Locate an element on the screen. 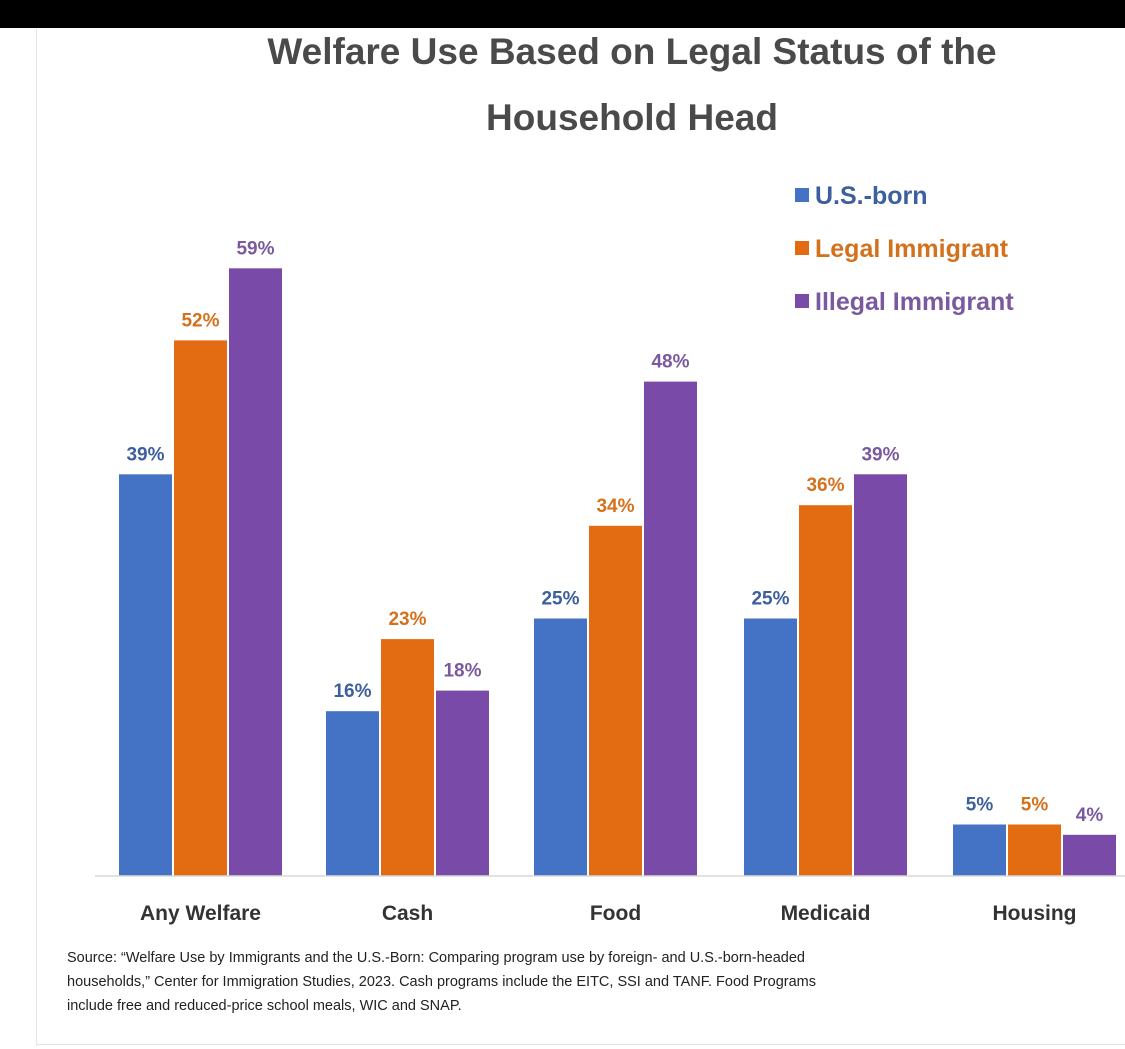 This screenshot has height=1049, width=1125. data-label-housing-u-s-born: 5% is located at coordinates (980, 805).